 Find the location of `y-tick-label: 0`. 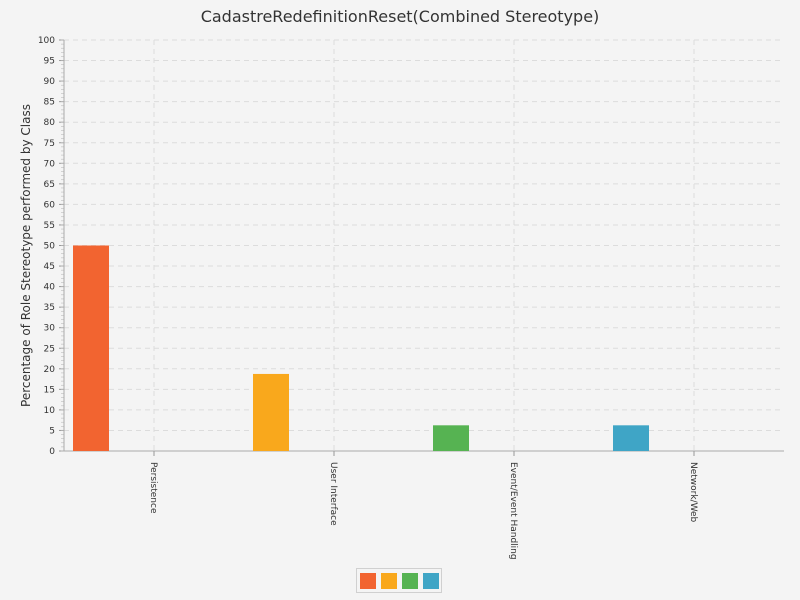

y-tick-label: 0 is located at coordinates (52, 452).